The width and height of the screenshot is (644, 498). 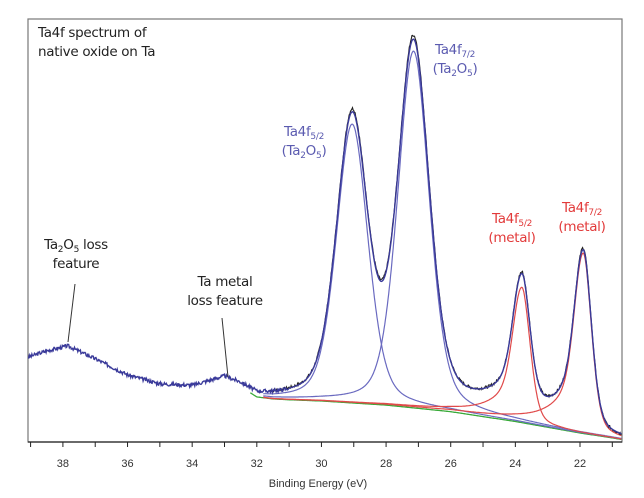 I want to click on title-line-1: Ta4f spectrum of, so click(x=92, y=33).